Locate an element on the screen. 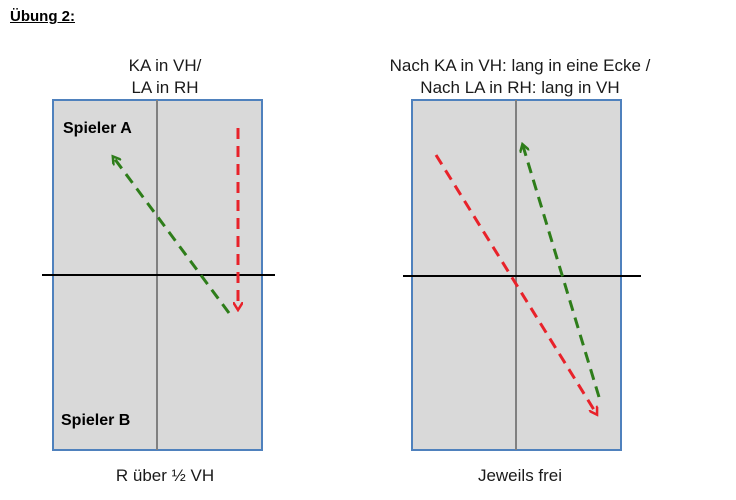  left-diagram-footer: R über ½ VH is located at coordinates (165, 475).